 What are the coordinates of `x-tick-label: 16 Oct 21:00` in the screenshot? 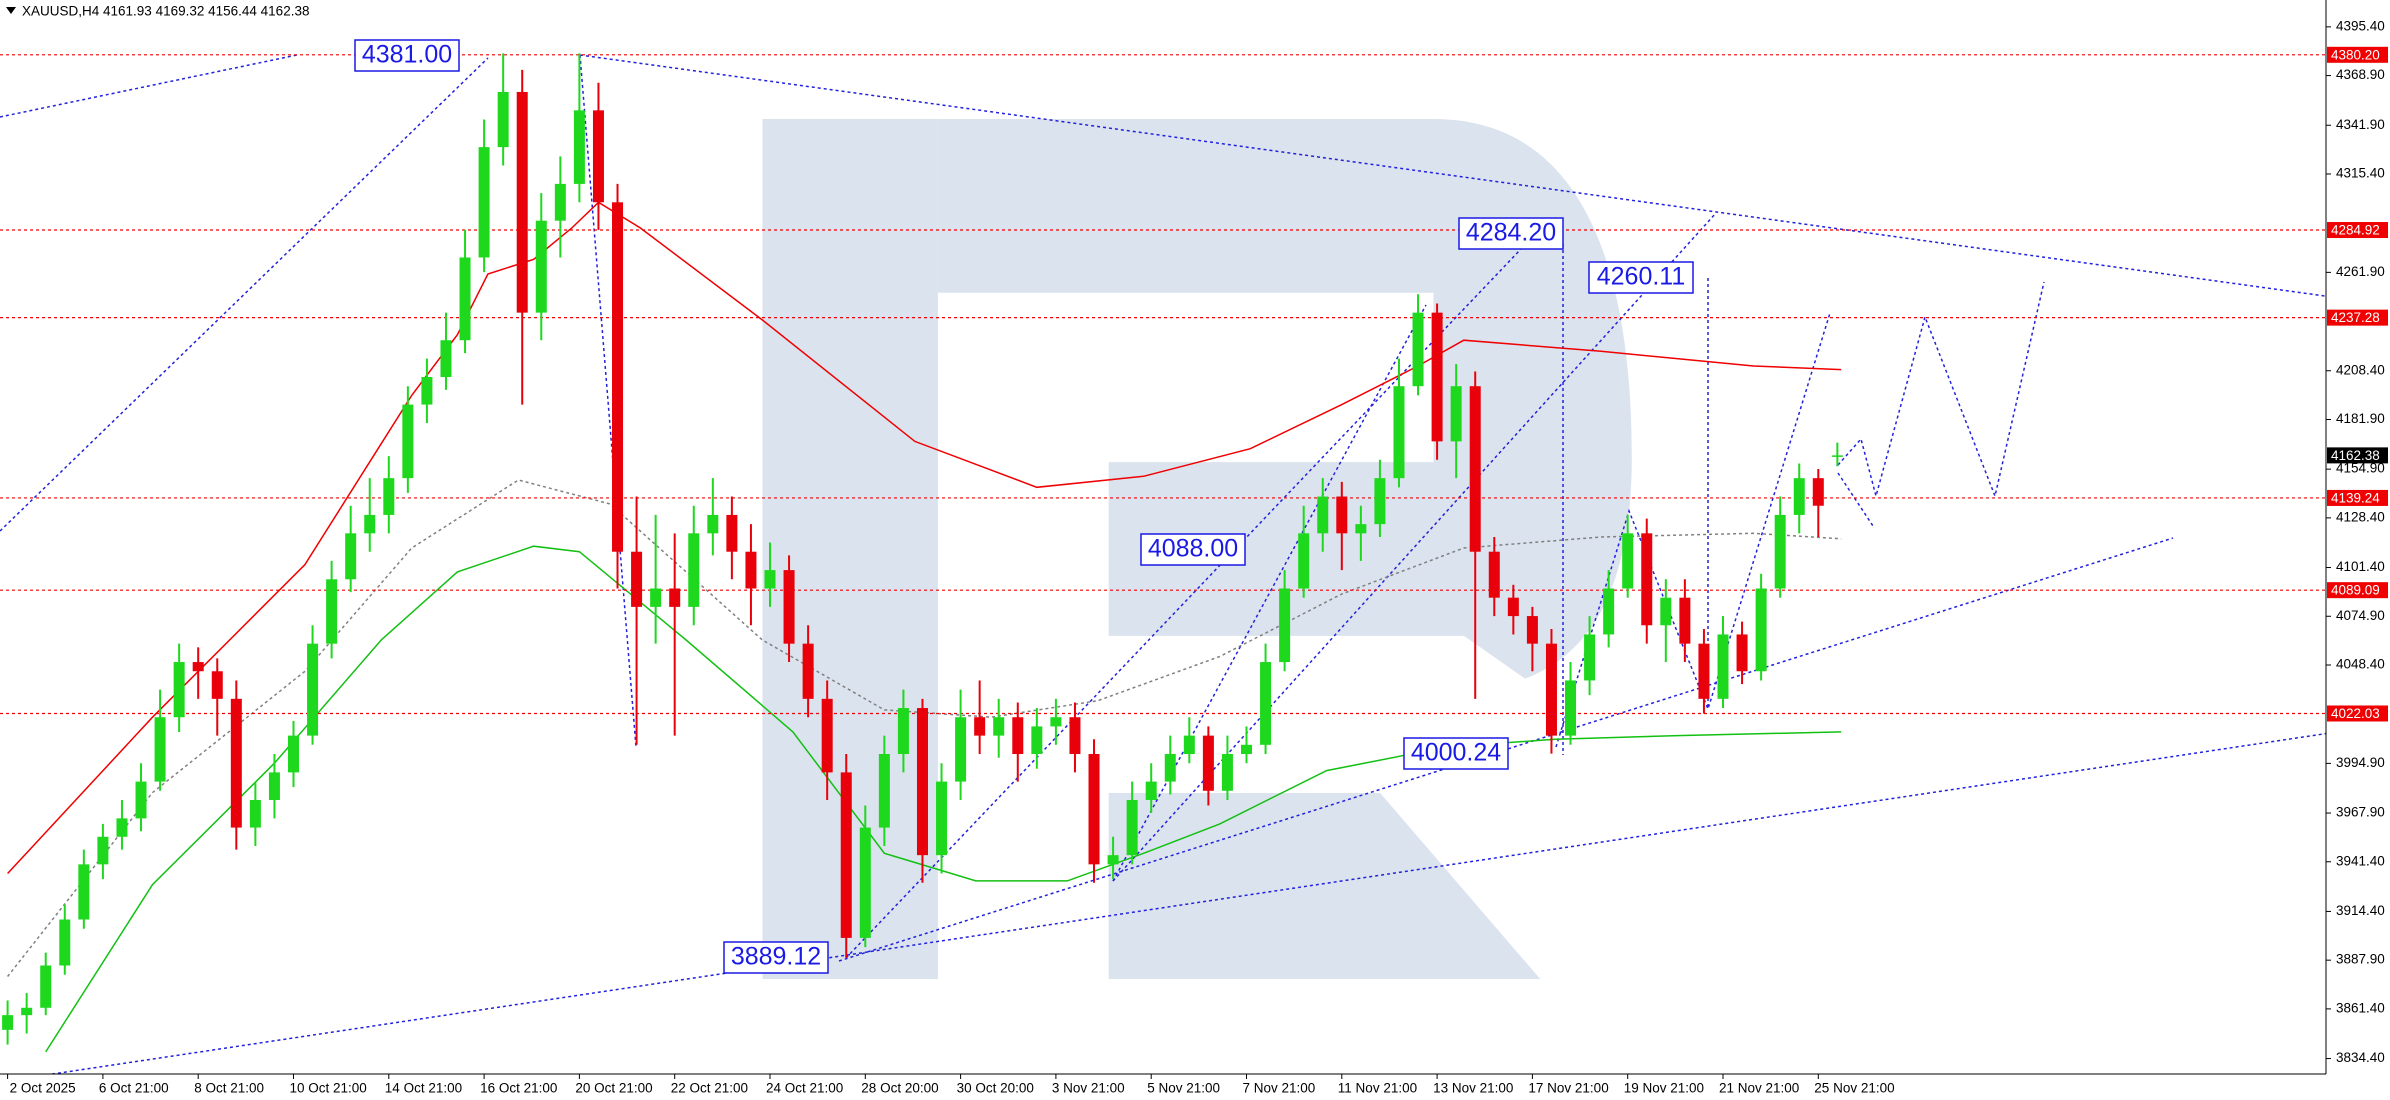 It's located at (518, 1088).